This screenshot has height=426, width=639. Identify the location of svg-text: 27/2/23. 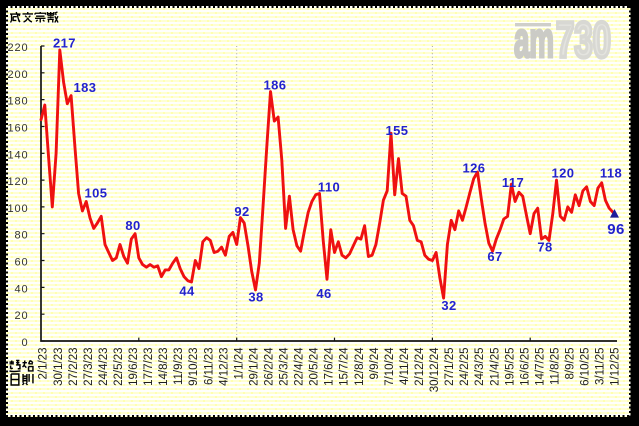
(74, 367).